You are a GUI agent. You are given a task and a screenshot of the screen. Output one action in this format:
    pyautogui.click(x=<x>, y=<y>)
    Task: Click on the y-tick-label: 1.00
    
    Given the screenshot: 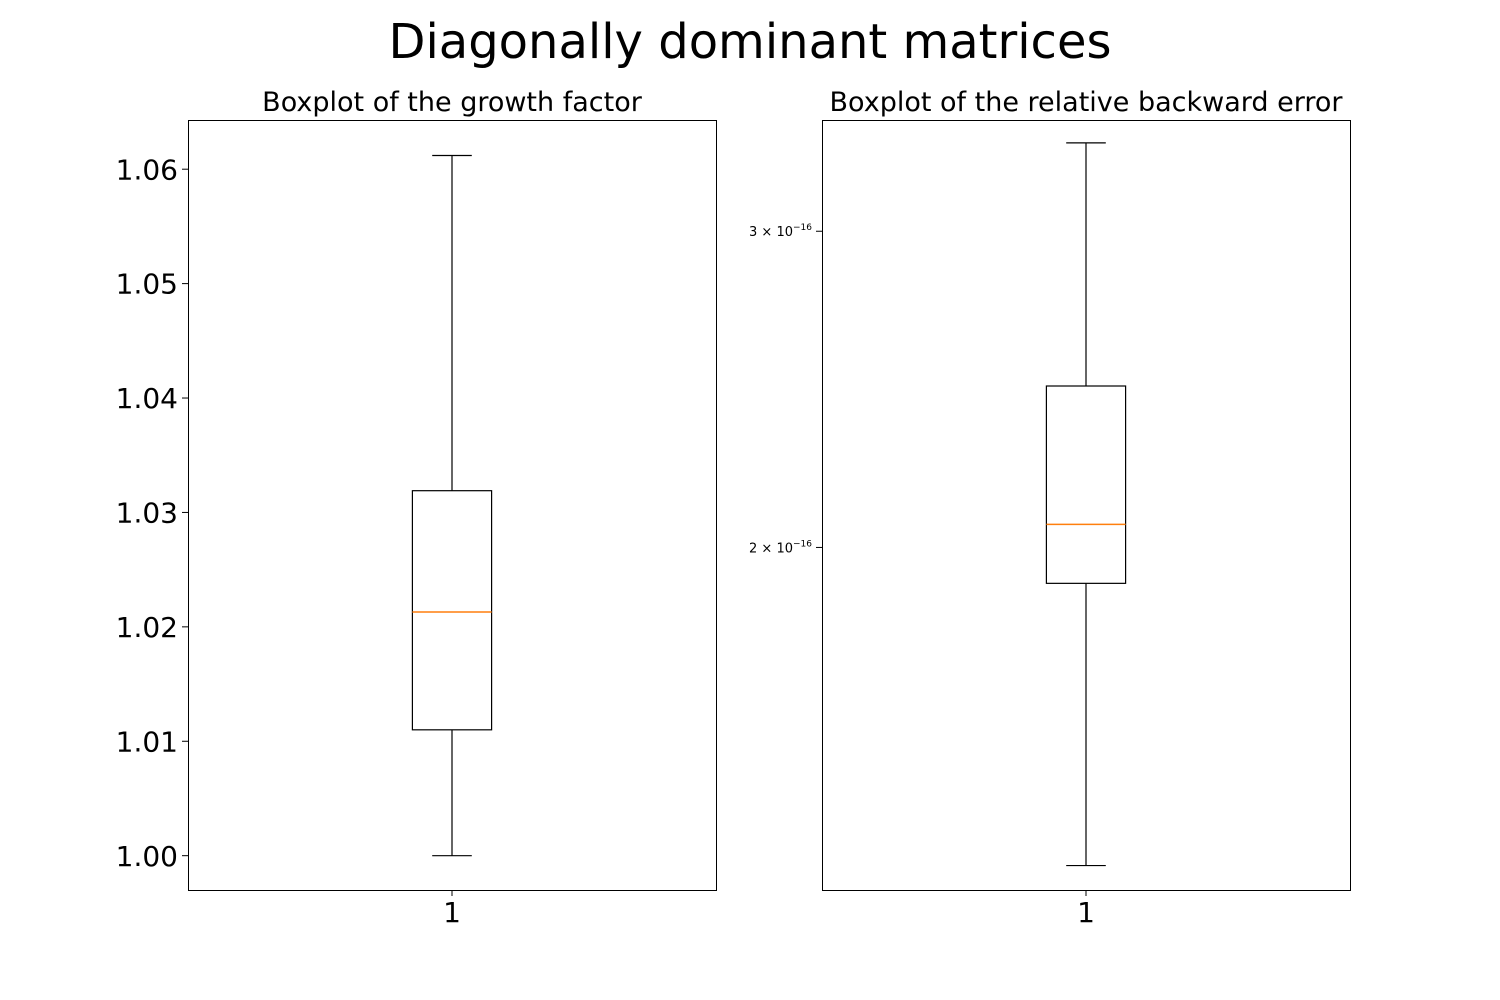 What is the action you would take?
    pyautogui.click(x=147, y=856)
    